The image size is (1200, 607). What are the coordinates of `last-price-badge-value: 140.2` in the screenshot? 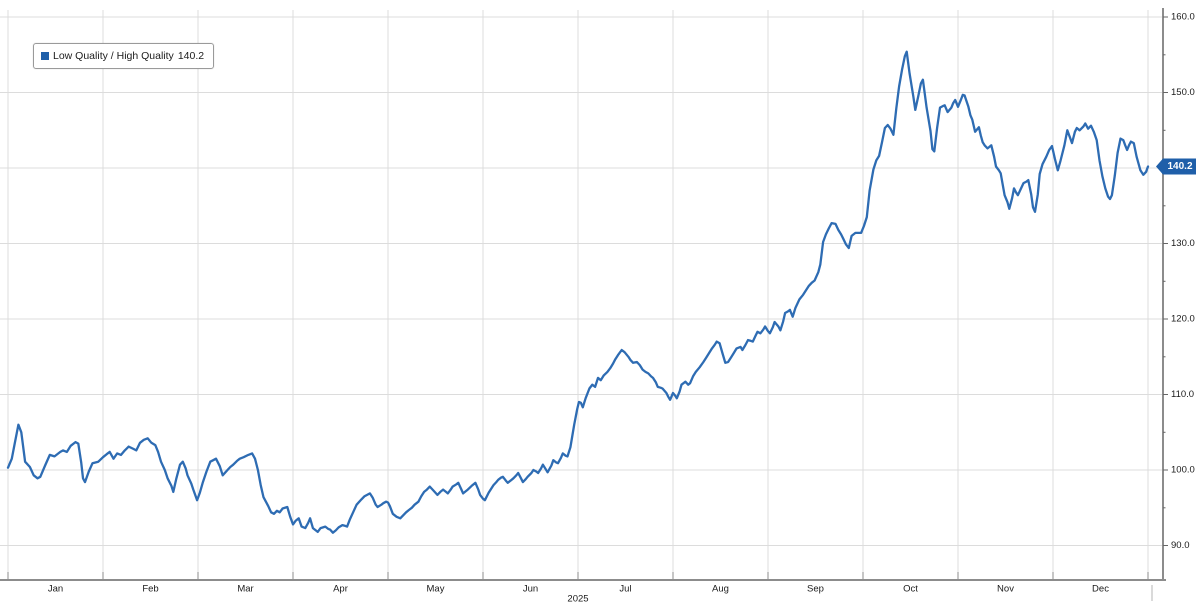 It's located at (1179, 166).